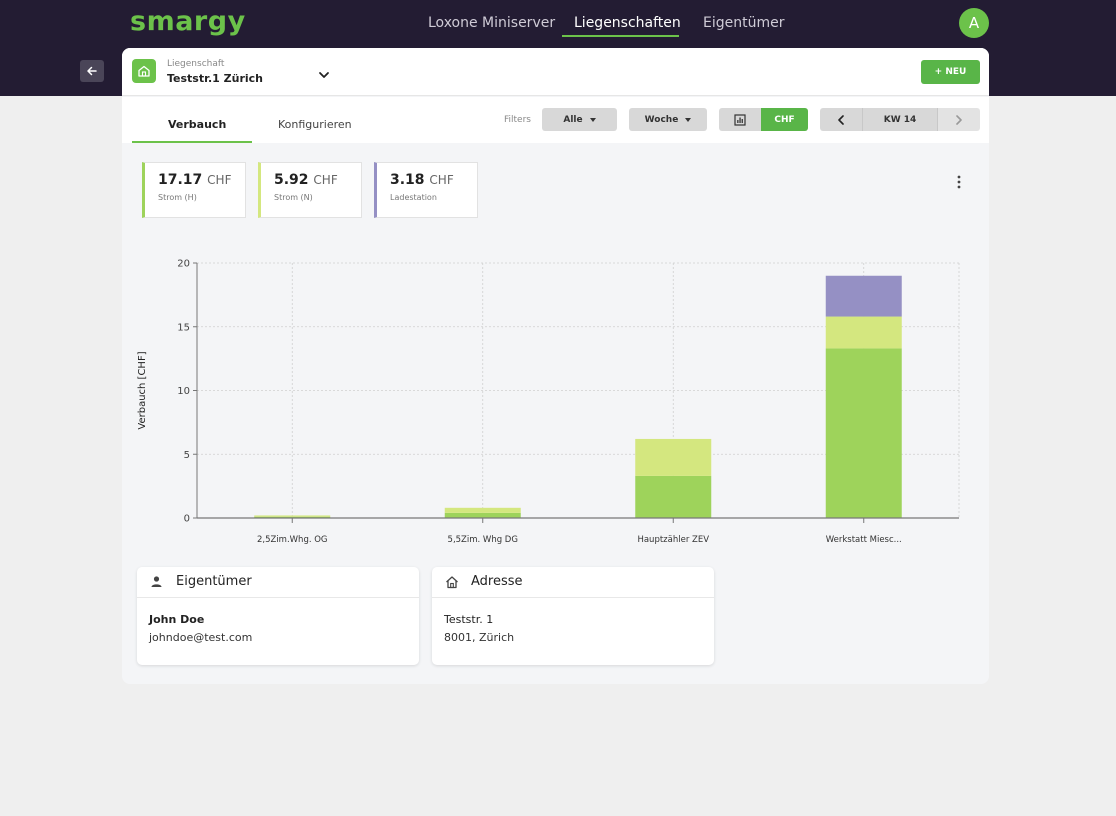 Image resolution: width=1116 pixels, height=816 pixels. Describe the element at coordinates (177, 197) in the screenshot. I see `kpi-label: Strom (H)` at that location.